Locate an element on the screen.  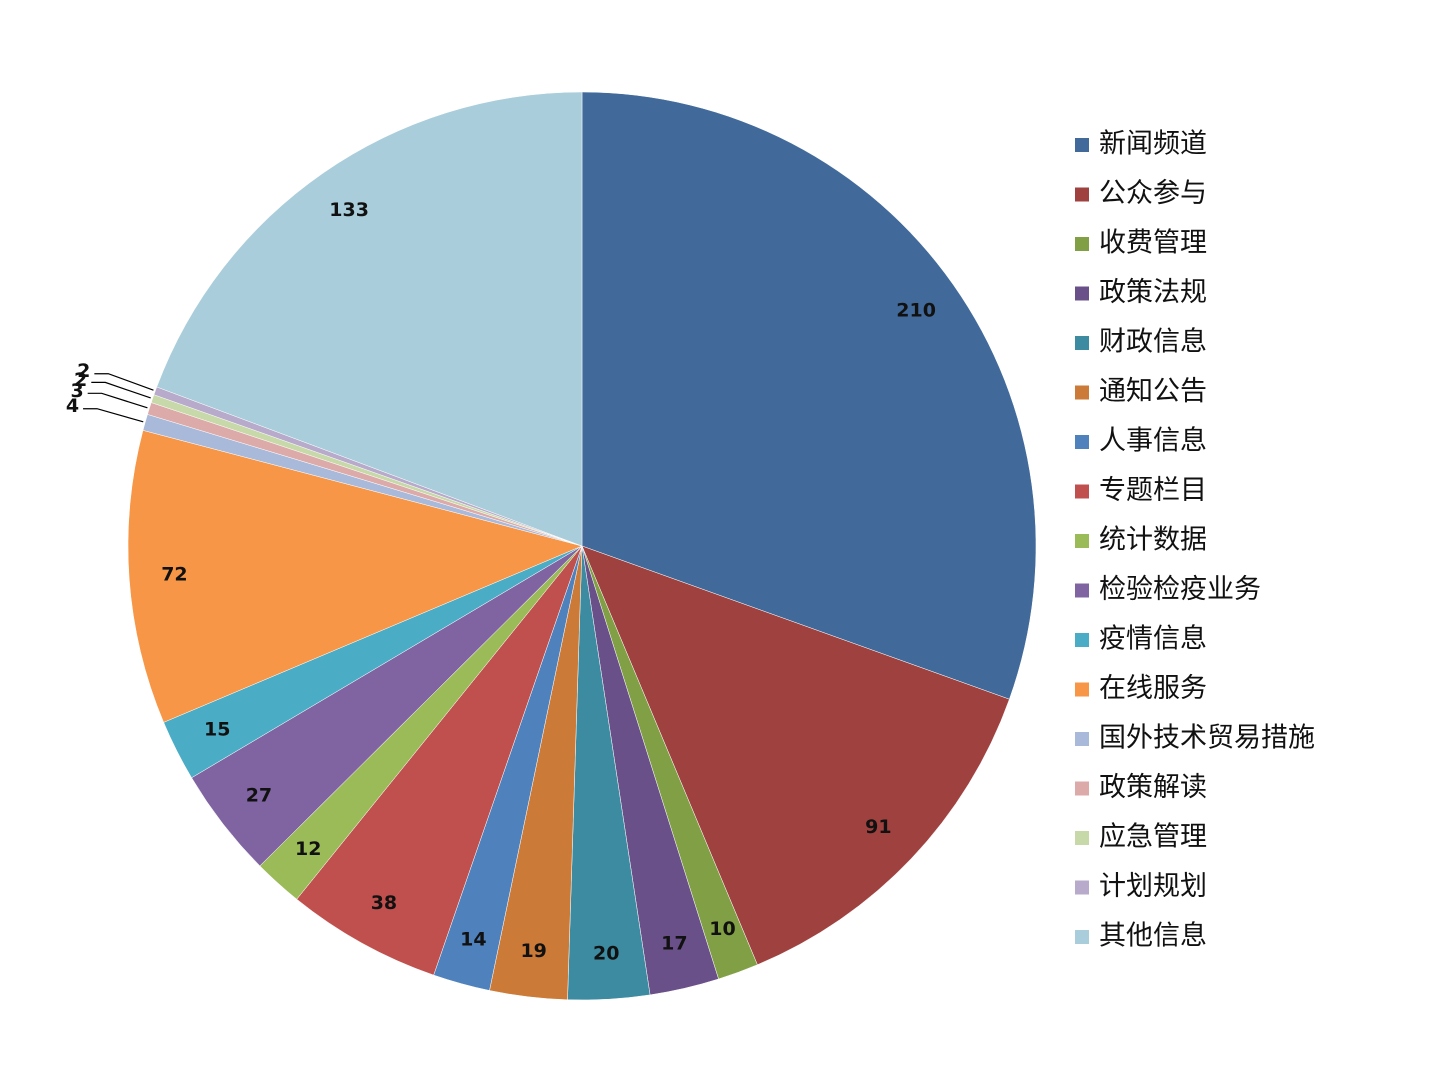
legend-label-10: 疫情信息 is located at coordinates (1153, 639).